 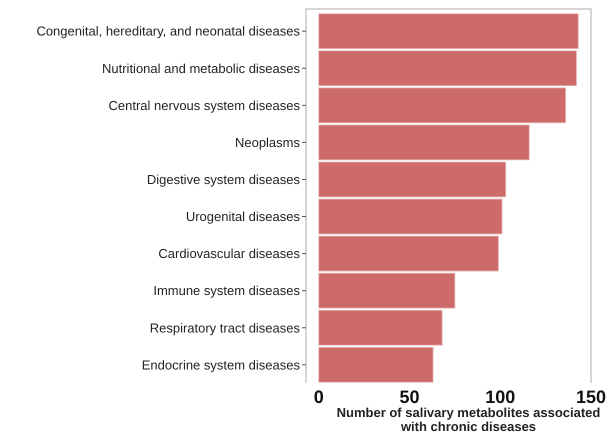 I want to click on y-tick-label: Congenital, hereditary, and neonatal diseases, so click(x=168, y=31).